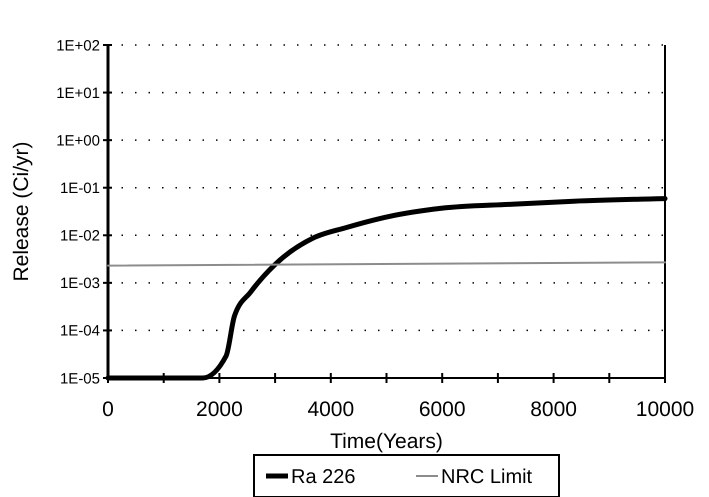 The height and width of the screenshot is (497, 709). Describe the element at coordinates (487, 477) in the screenshot. I see `legend-label: NRC Limit` at that location.